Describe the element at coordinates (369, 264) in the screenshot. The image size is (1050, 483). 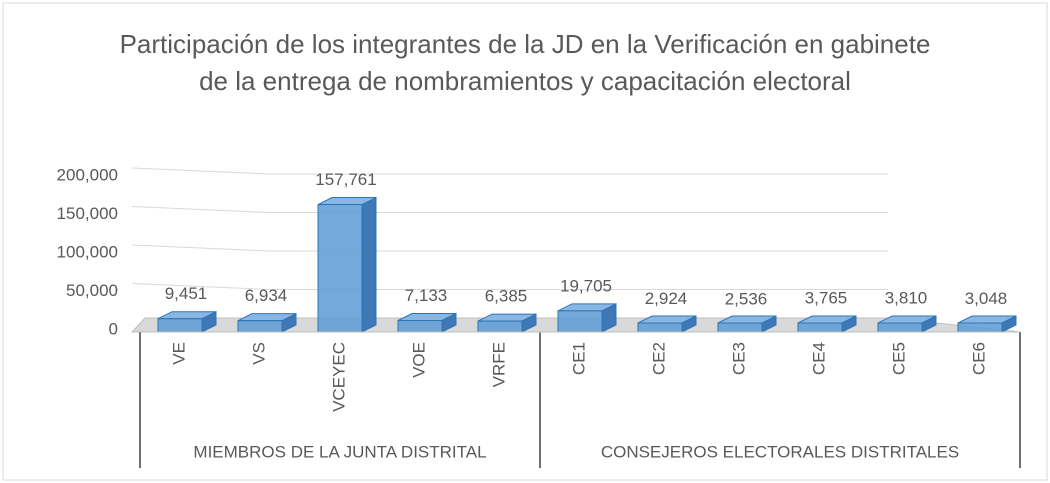
I see `bar-side` at that location.